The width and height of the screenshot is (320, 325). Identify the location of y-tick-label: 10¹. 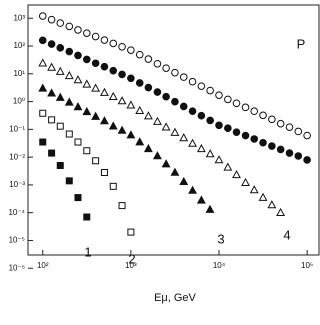
(19, 73).